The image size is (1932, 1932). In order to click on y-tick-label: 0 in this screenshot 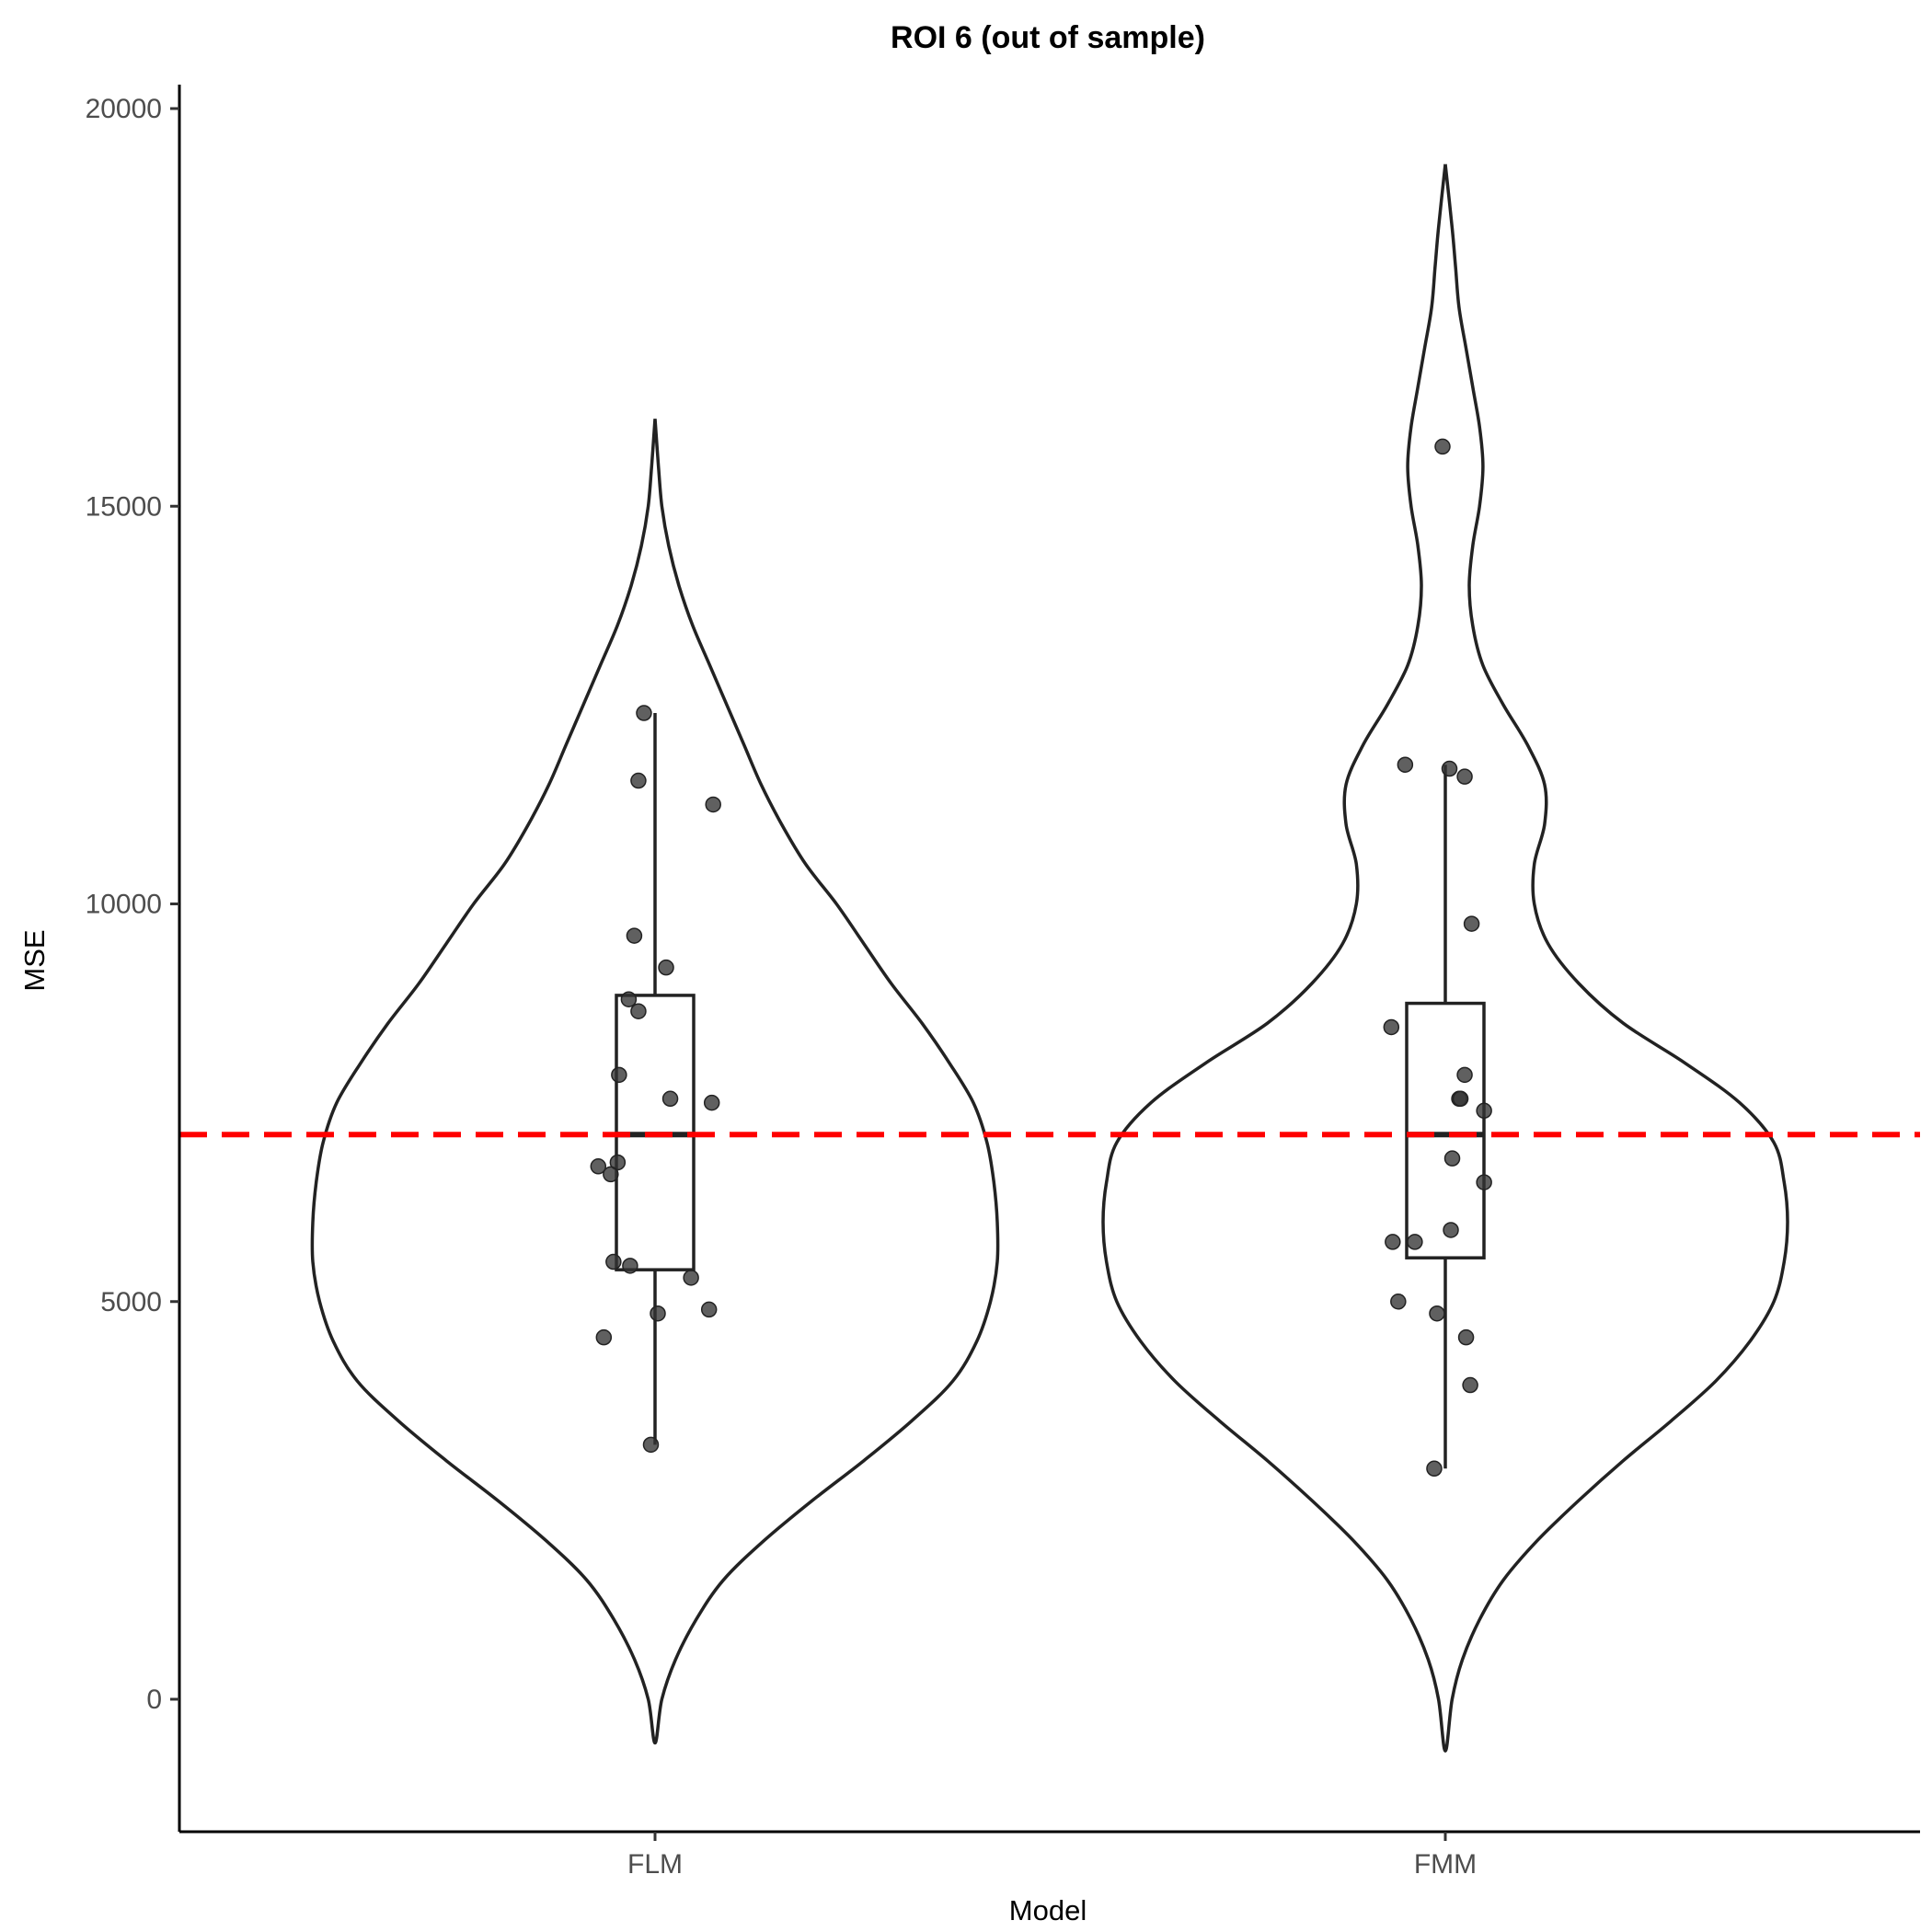, I will do `click(154, 1700)`.